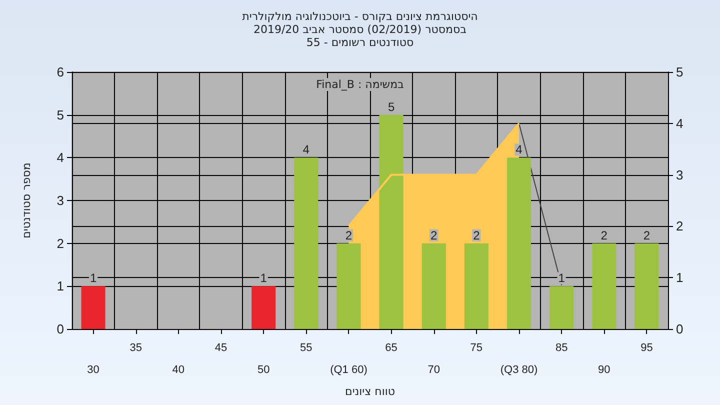 The image size is (720, 405). What do you see at coordinates (680, 329) in the screenshot?
I see `y2-tick-label: 0` at bounding box center [680, 329].